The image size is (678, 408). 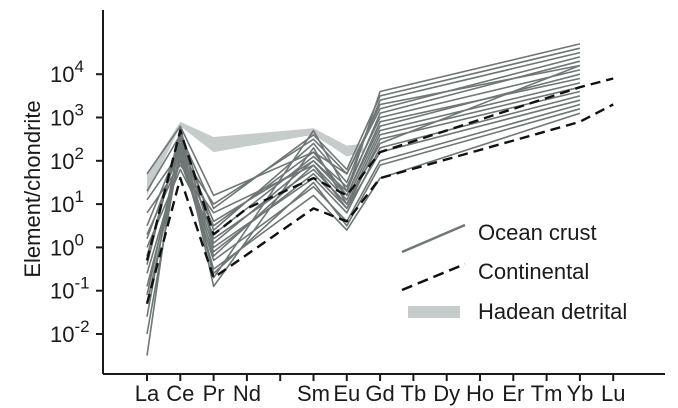 I want to click on x-tick-label-Sm: Sm, so click(x=313, y=393).